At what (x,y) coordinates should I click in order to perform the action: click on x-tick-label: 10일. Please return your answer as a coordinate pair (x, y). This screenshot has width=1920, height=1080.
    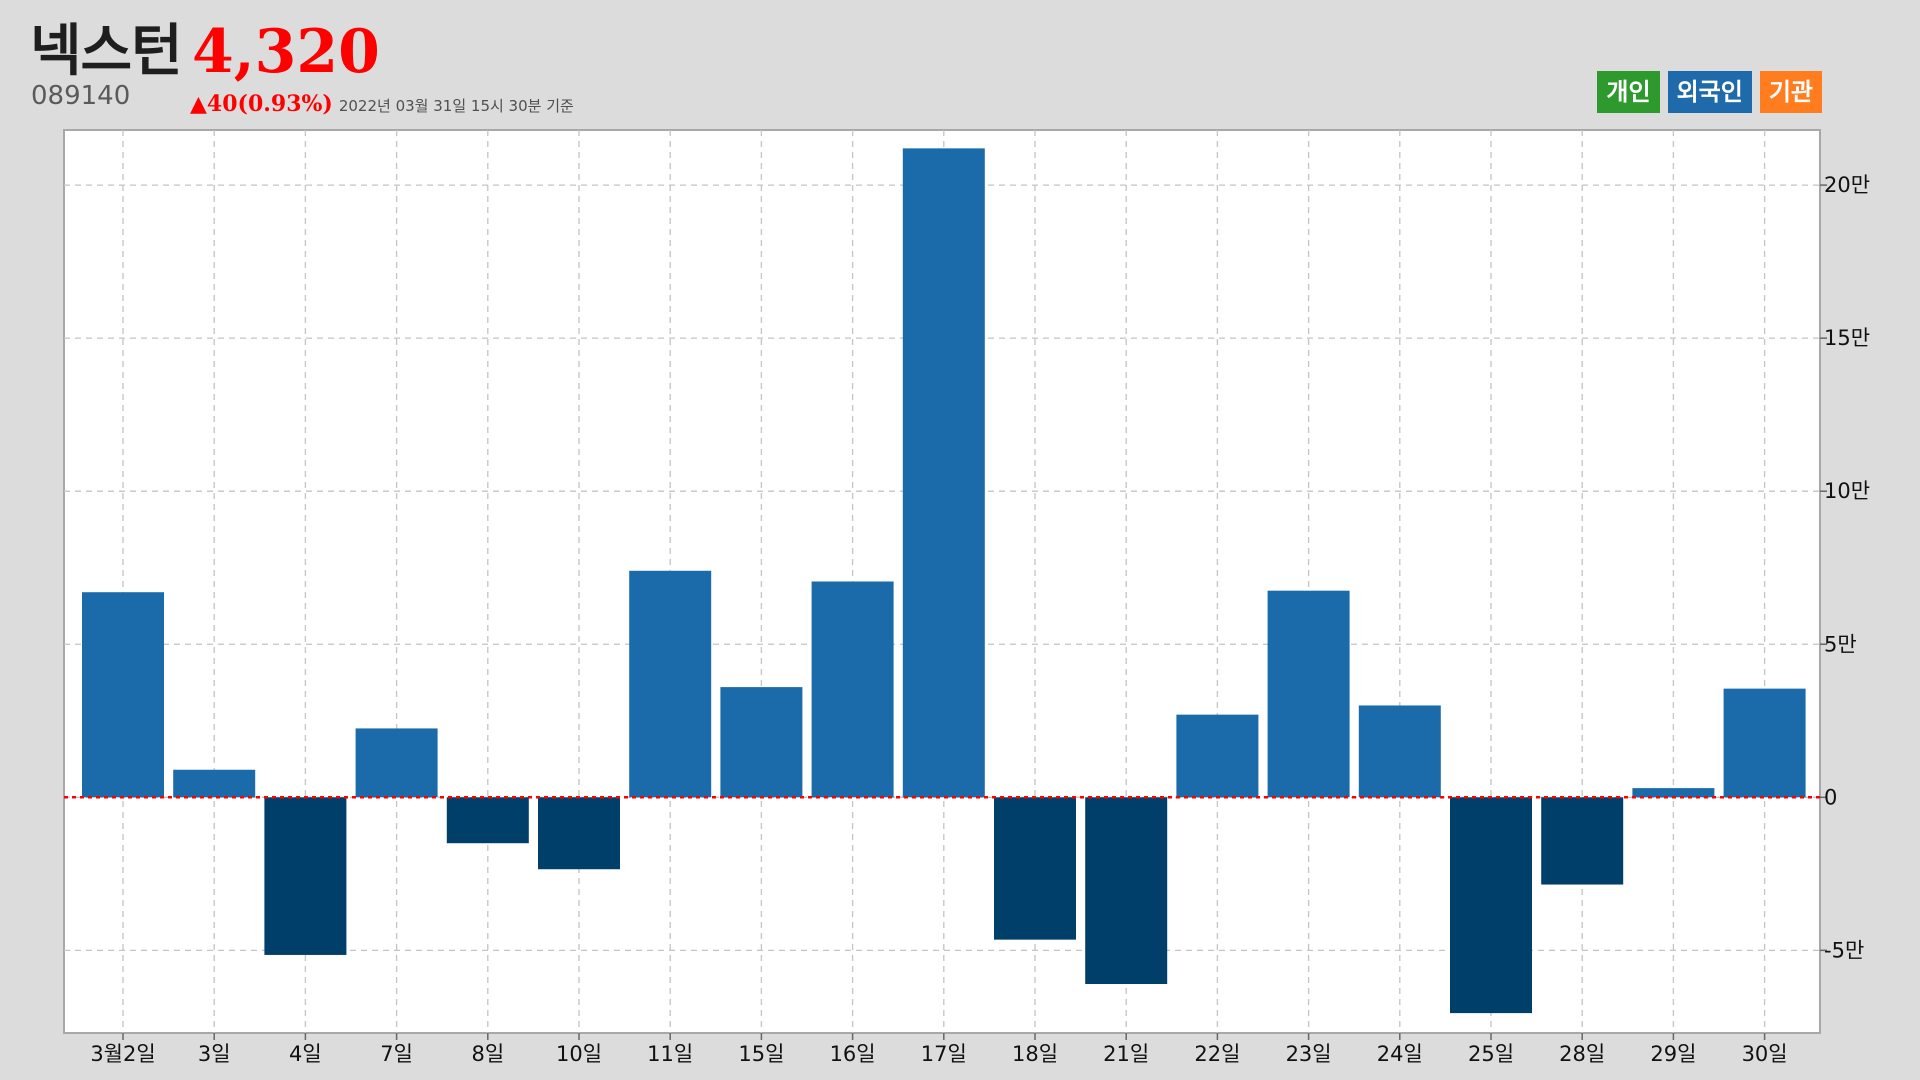
    Looking at the image, I should click on (579, 1054).